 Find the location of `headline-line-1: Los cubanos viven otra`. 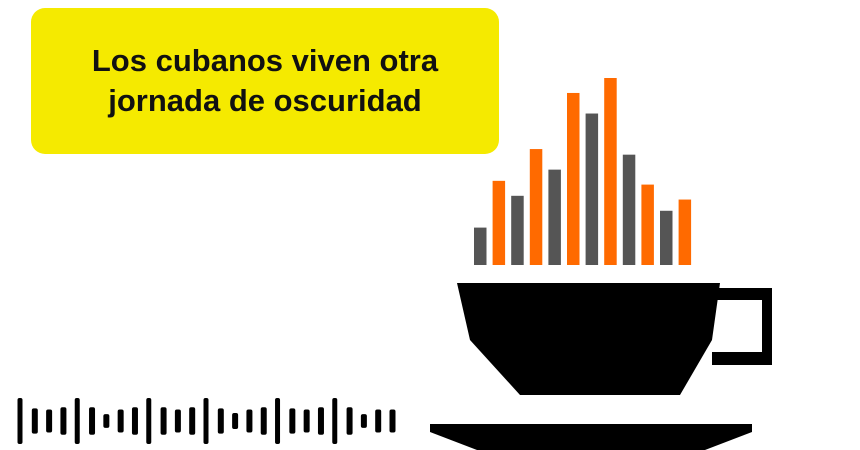

headline-line-1: Los cubanos viven otra is located at coordinates (265, 60).